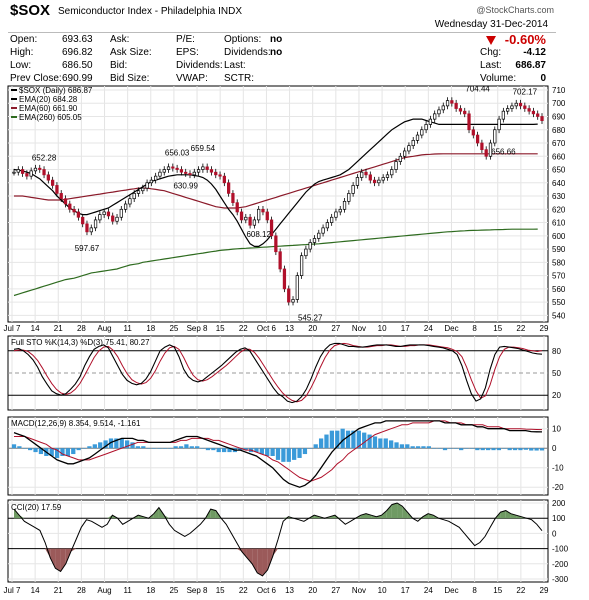 The image size is (589, 600). What do you see at coordinates (235, 65) in the screenshot?
I see `last-left-label: Last:` at bounding box center [235, 65].